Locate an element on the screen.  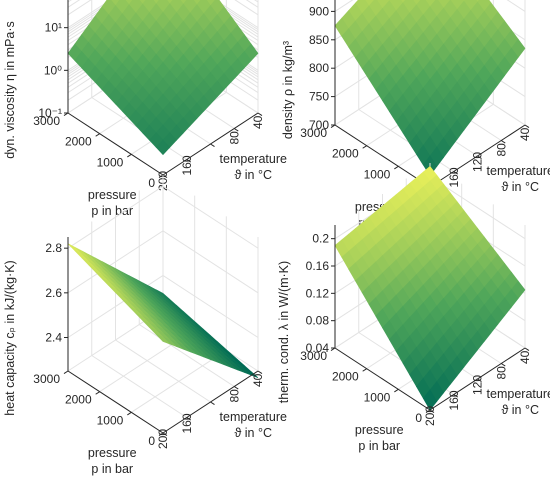
z-tick-label: 0.16 is located at coordinates (318, 266).